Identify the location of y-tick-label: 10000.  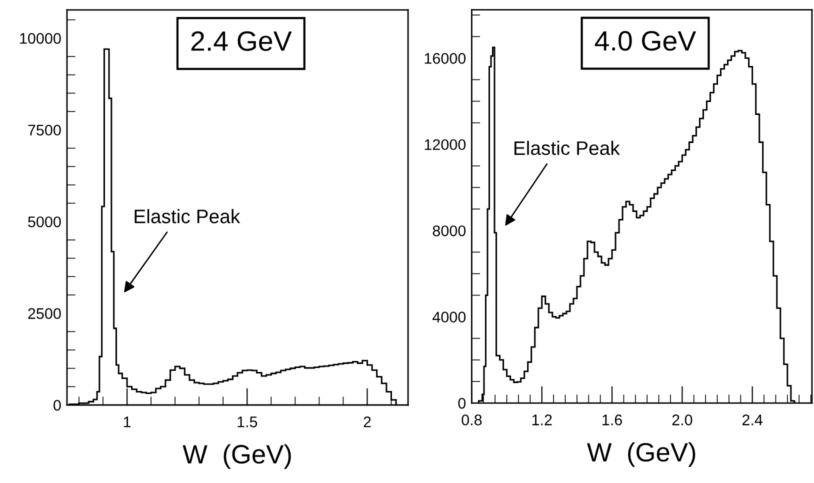
(40, 38).